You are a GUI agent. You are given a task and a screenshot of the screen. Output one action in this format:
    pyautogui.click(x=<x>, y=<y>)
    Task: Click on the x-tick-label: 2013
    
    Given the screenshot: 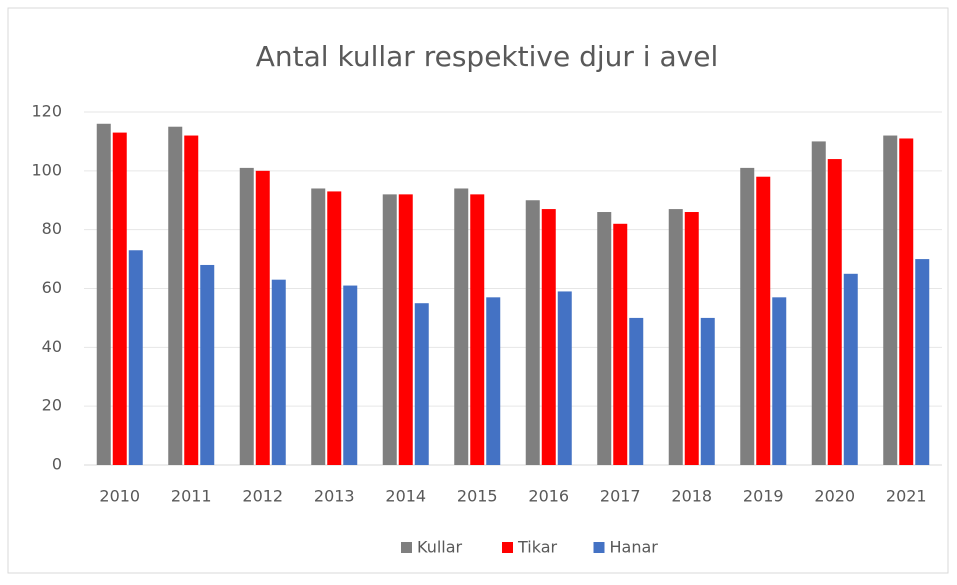 What is the action you would take?
    pyautogui.click(x=334, y=496)
    